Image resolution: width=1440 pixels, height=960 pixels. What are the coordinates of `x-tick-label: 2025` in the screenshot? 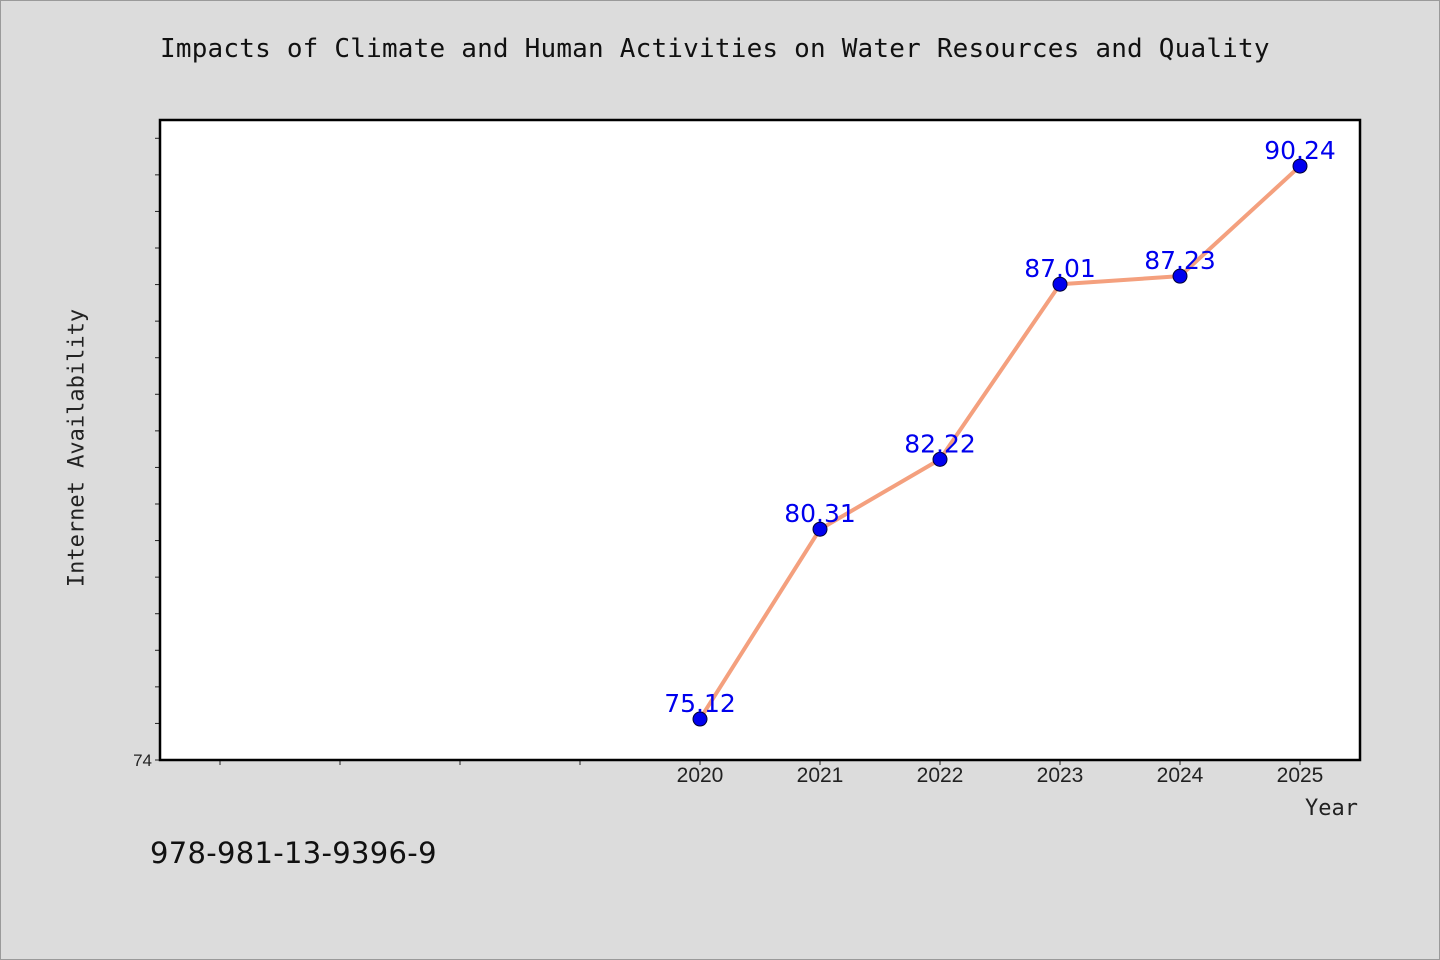 It's located at (1300, 775).